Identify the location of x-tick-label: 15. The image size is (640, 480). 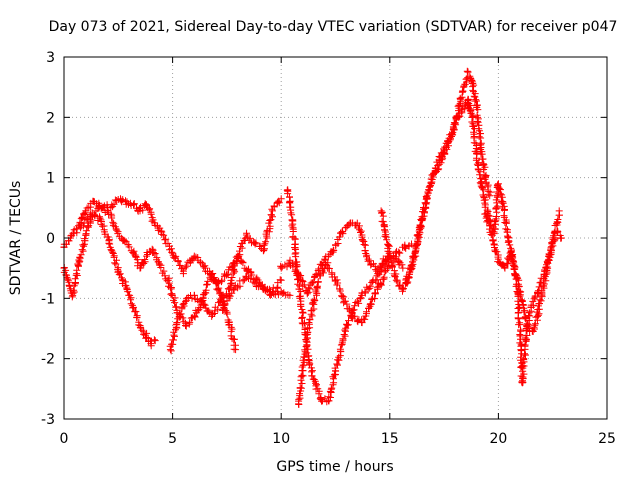
(390, 439).